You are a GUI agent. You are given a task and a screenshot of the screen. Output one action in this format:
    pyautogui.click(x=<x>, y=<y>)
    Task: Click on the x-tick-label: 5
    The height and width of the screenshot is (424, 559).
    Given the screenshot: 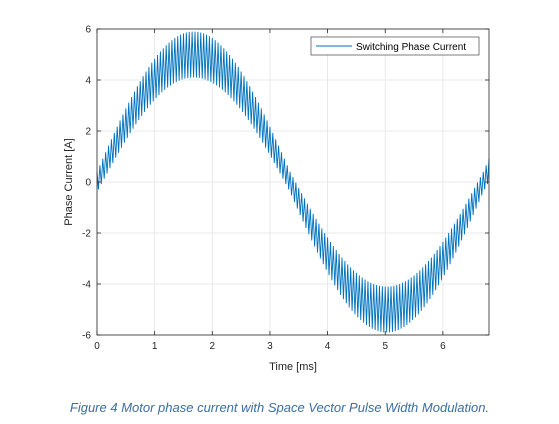 What is the action you would take?
    pyautogui.click(x=385, y=346)
    